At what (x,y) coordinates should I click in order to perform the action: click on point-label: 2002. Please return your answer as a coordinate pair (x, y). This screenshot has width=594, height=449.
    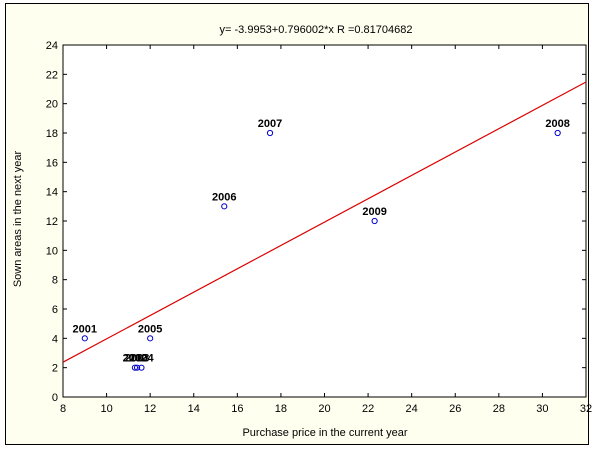
    Looking at the image, I should click on (135, 359).